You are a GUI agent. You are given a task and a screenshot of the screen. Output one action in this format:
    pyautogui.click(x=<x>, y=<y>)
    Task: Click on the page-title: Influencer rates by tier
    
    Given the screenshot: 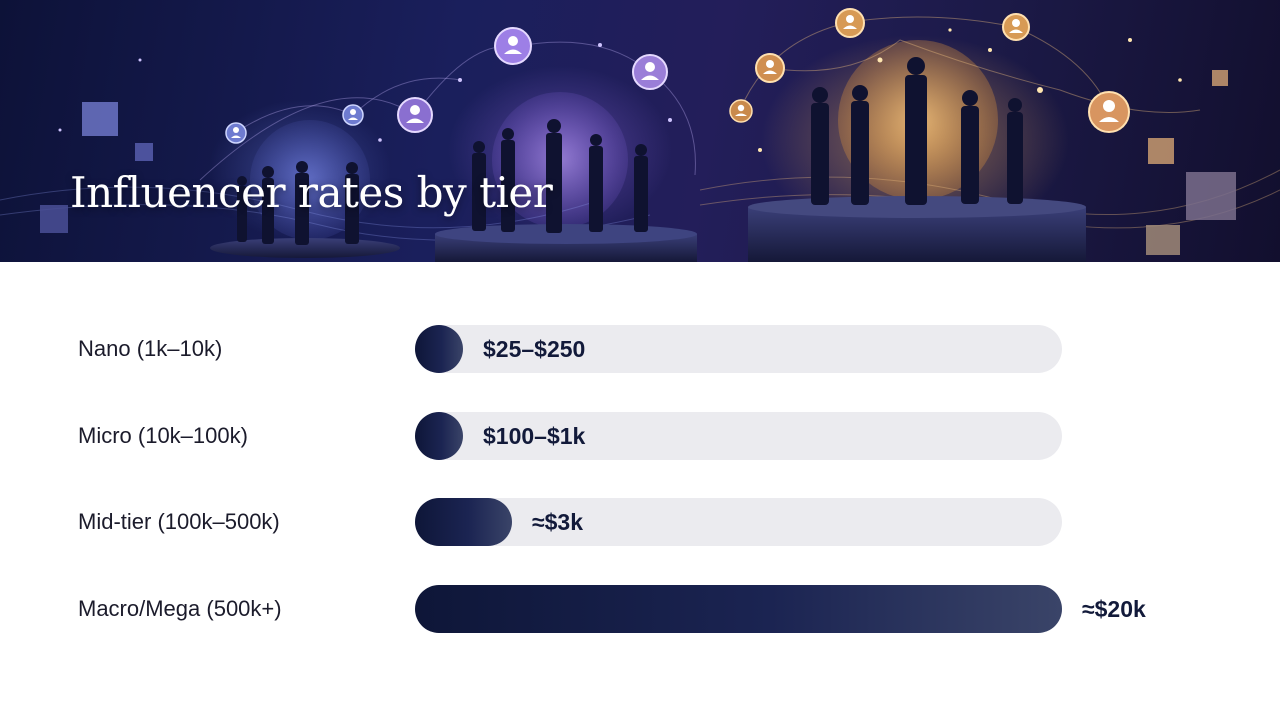 What is the action you would take?
    pyautogui.click(x=311, y=192)
    